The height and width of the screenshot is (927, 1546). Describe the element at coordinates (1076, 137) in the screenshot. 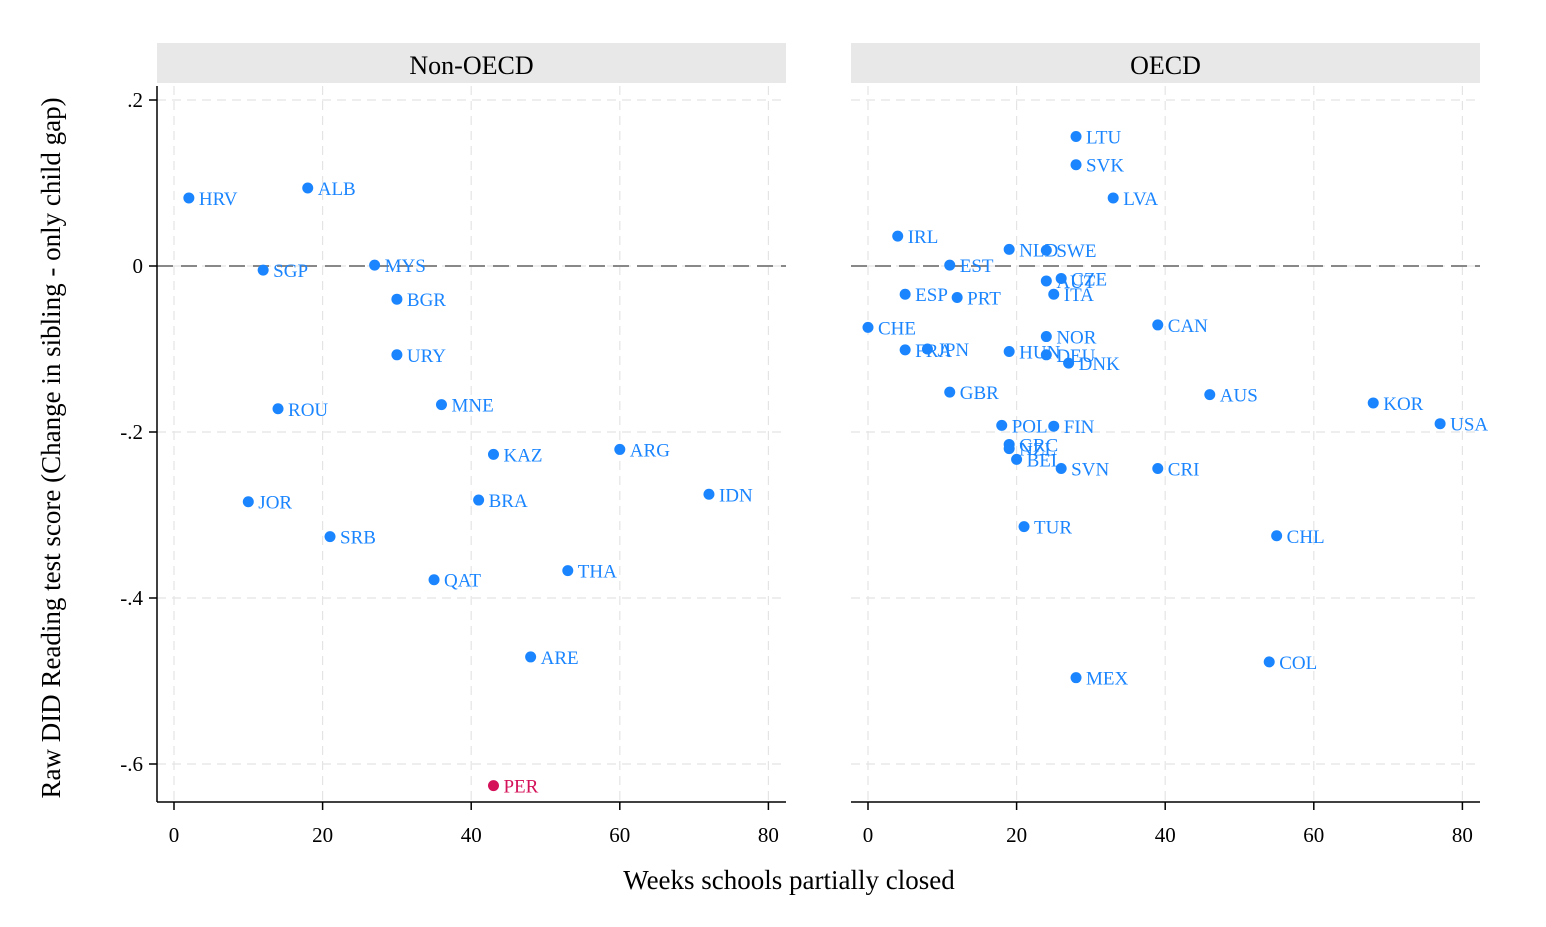

I see `data-point-ltu` at that location.